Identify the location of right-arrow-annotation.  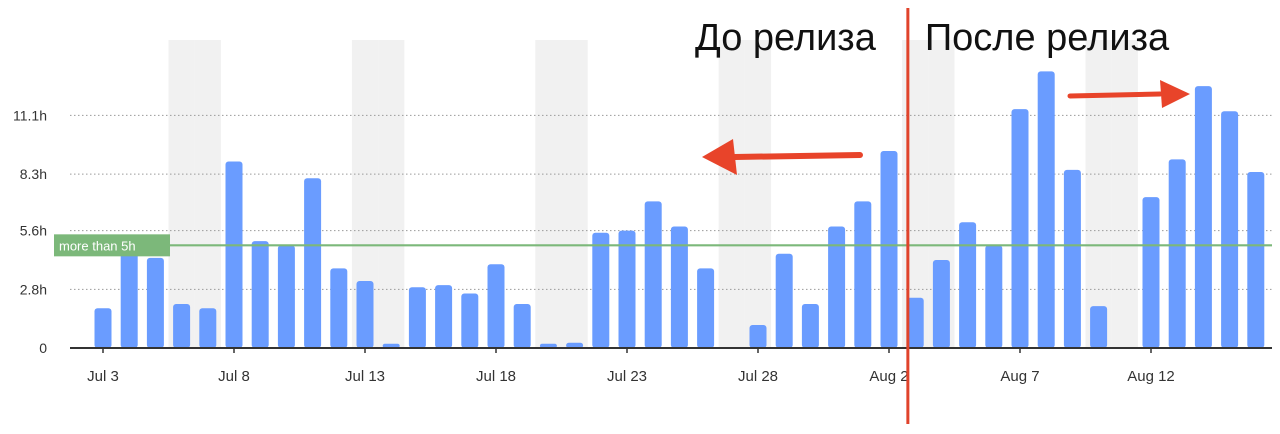
(1128, 94).